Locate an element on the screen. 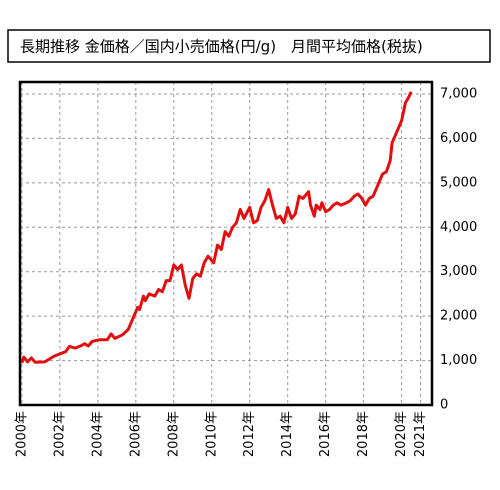  x-tick-label: 2000年 is located at coordinates (21, 434).